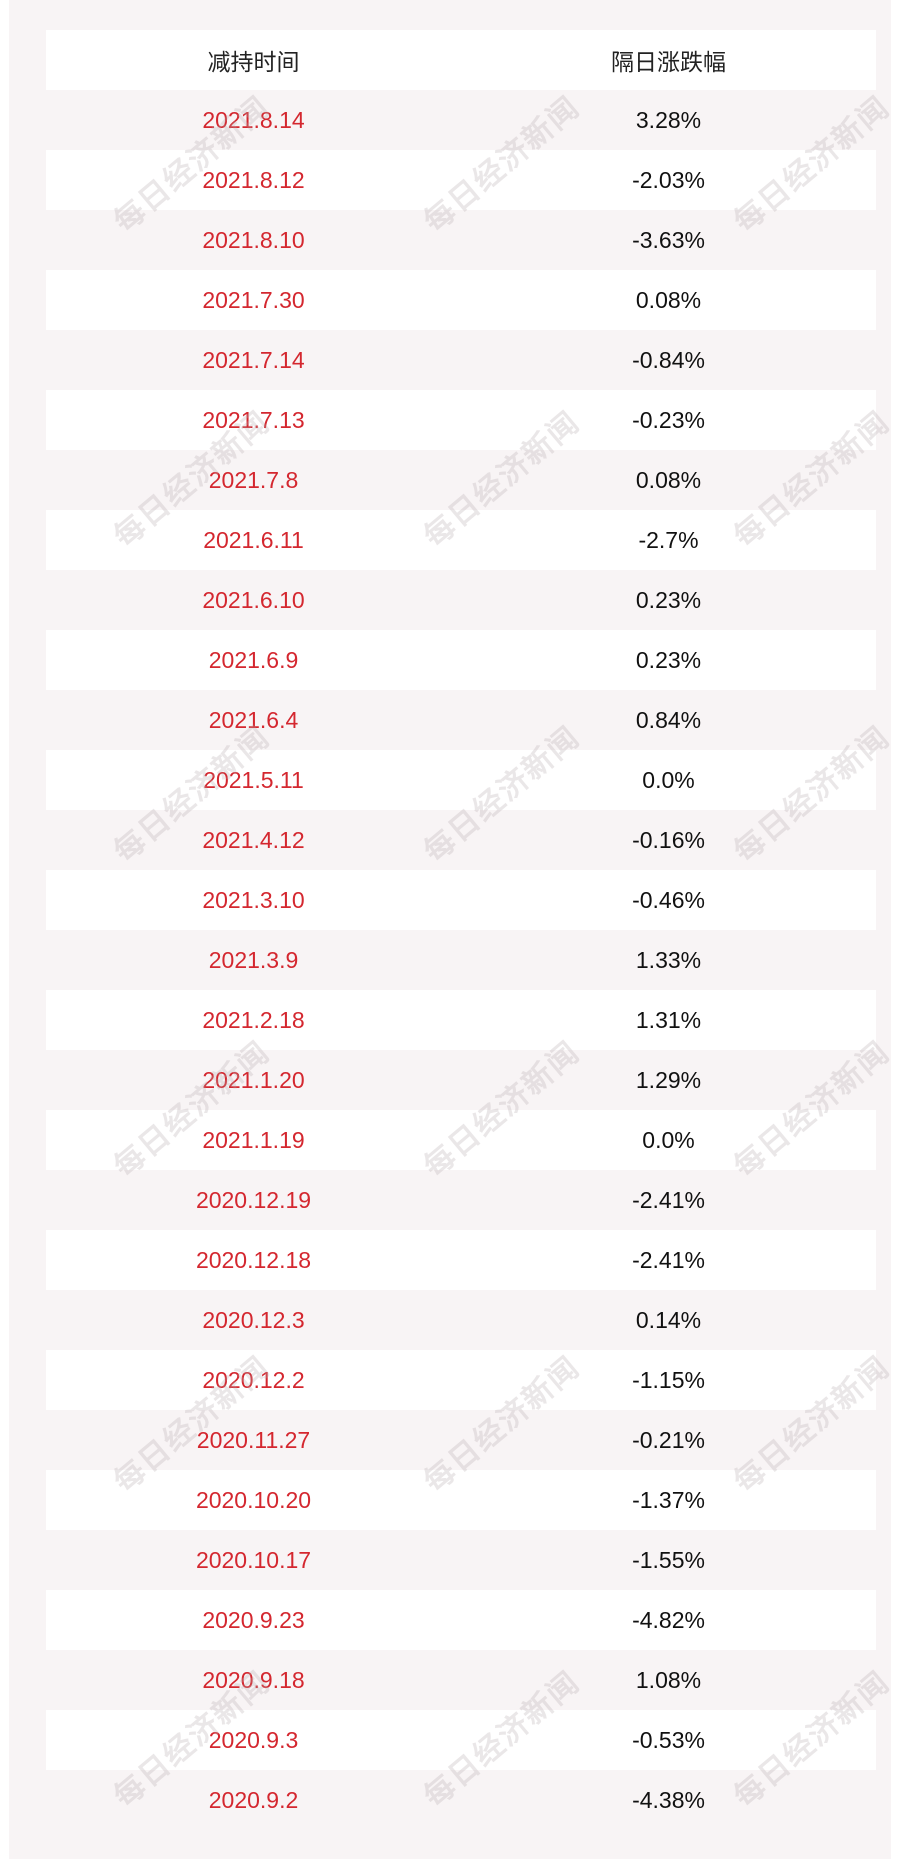 The width and height of the screenshot is (900, 1859). Describe the element at coordinates (461, 120) in the screenshot. I see `table-row: 2021.8.14 3.28%` at that location.